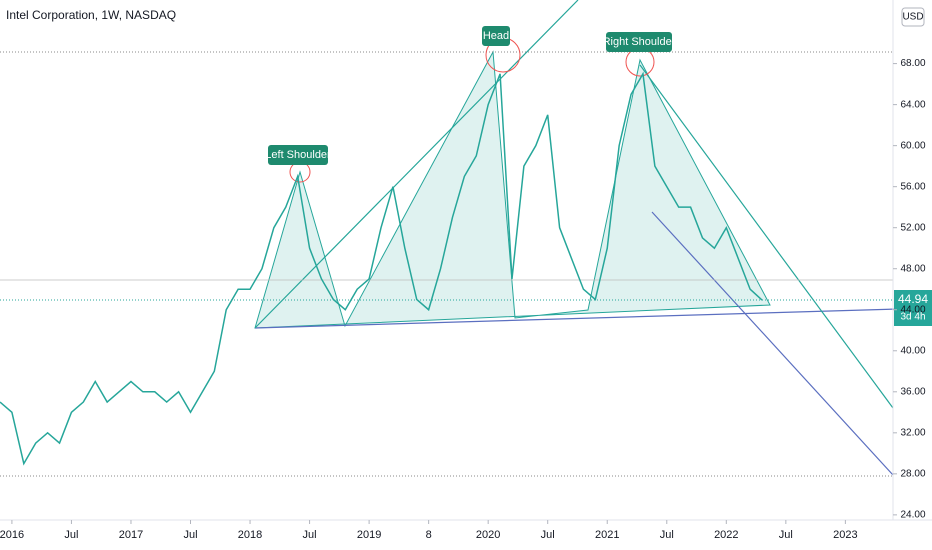 The width and height of the screenshot is (932, 550). Describe the element at coordinates (912, 104) in the screenshot. I see `y-tick-label: 64.00` at that location.